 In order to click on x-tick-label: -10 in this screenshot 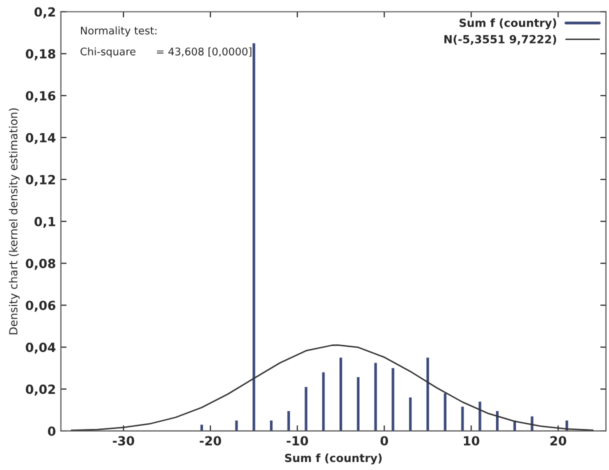, I will do `click(297, 441)`.